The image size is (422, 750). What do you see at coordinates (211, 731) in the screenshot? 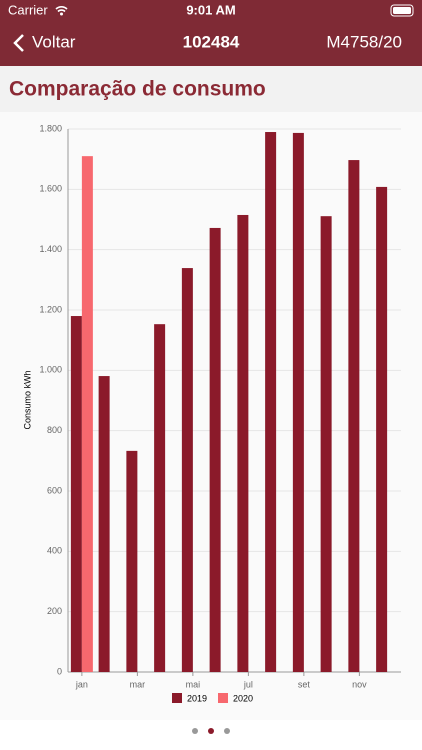
I see `page-dot-active` at bounding box center [211, 731].